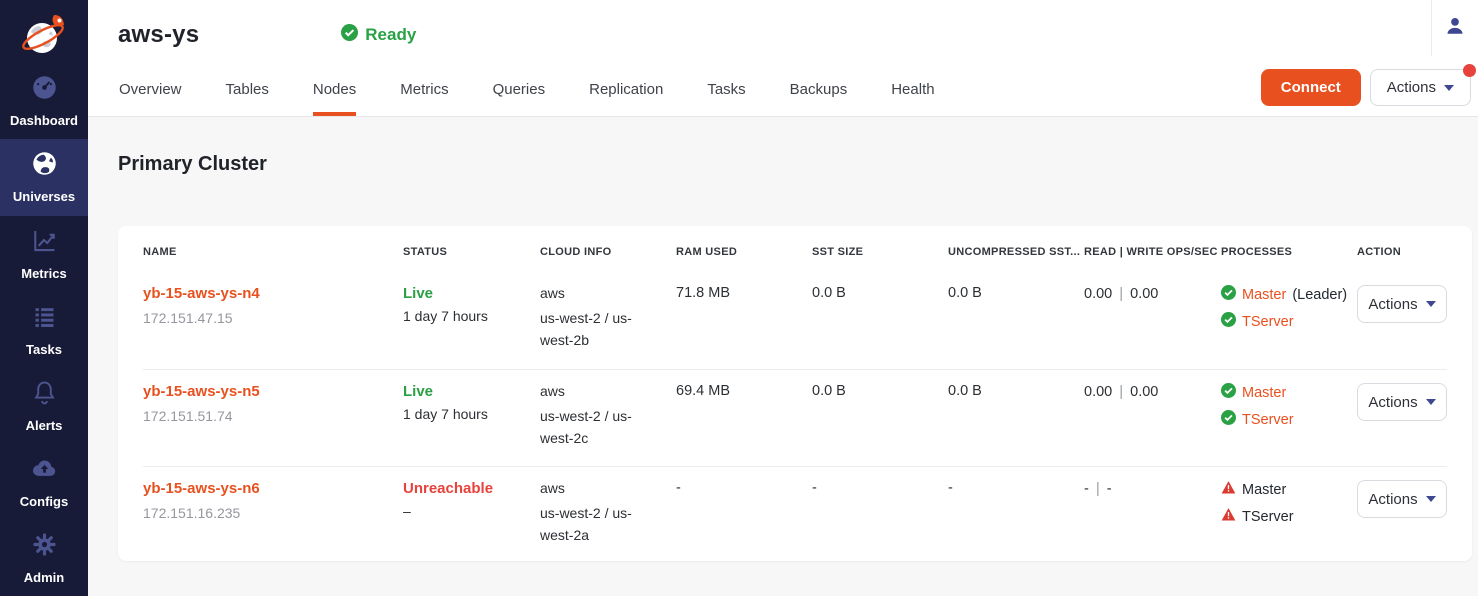 This screenshot has height=596, width=1478. I want to click on read-ops: -, so click(1086, 489).